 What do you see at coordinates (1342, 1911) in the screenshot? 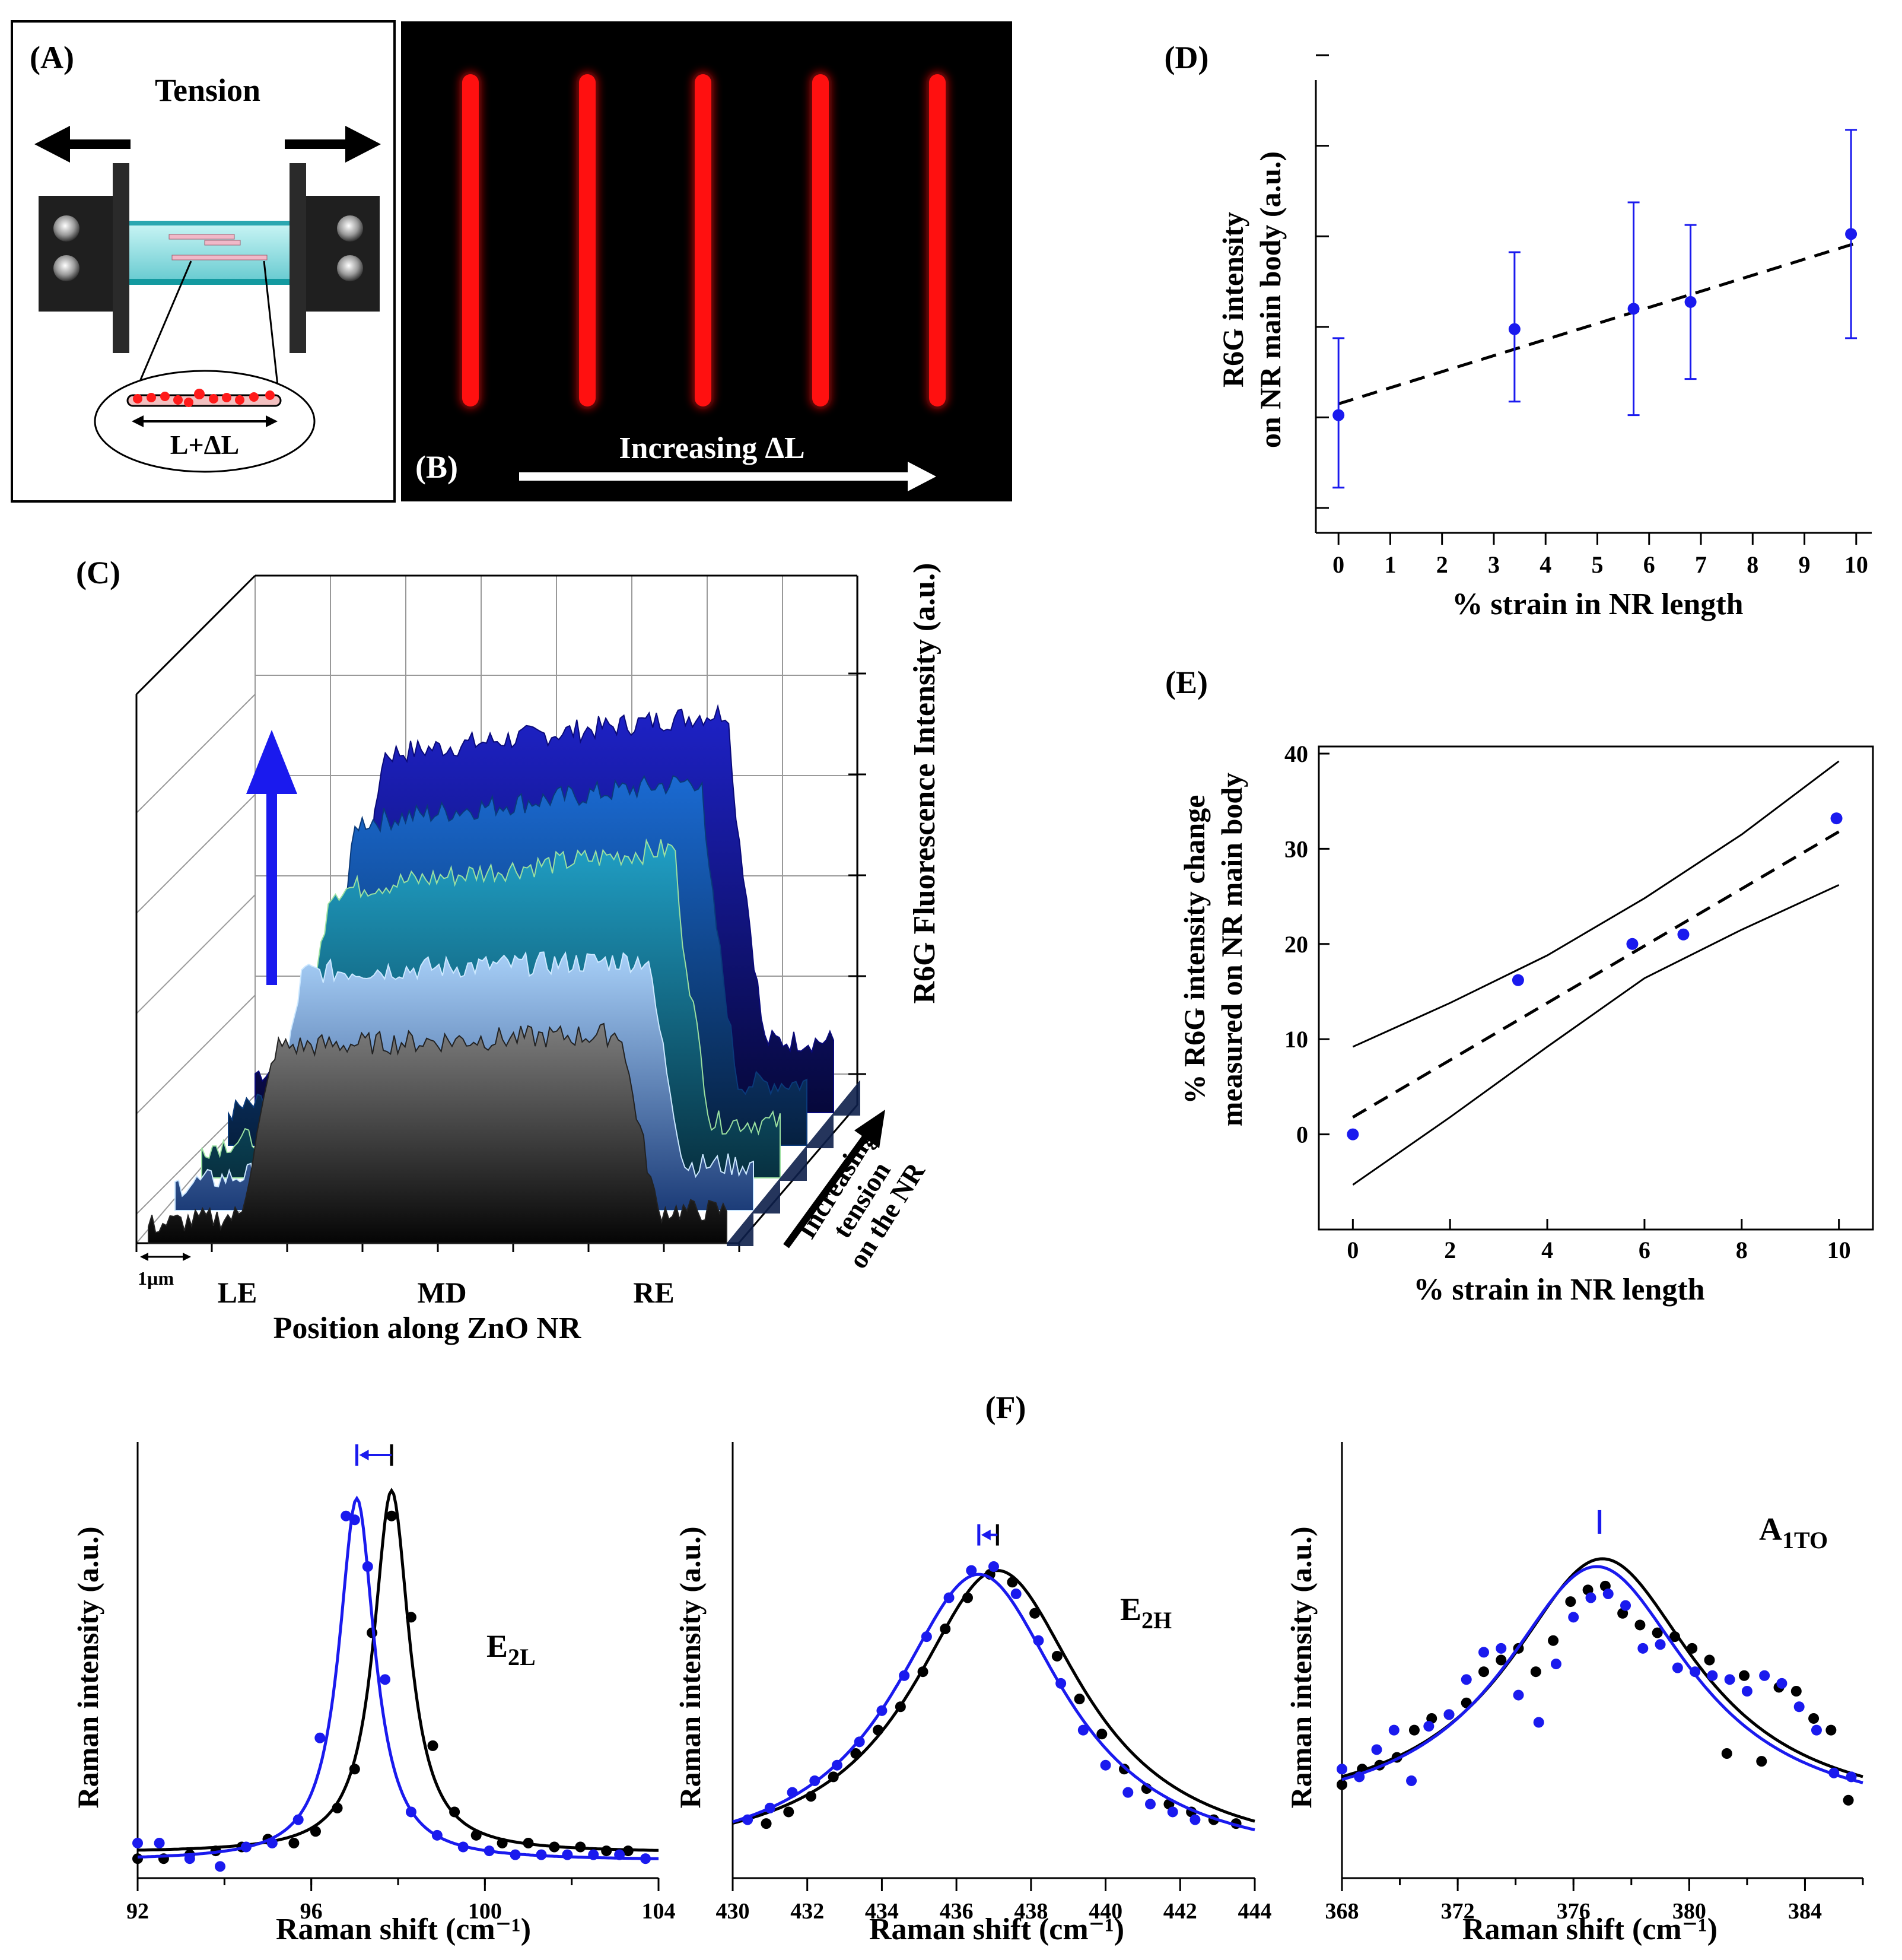
I see `f3-x-tick-label: 368` at bounding box center [1342, 1911].